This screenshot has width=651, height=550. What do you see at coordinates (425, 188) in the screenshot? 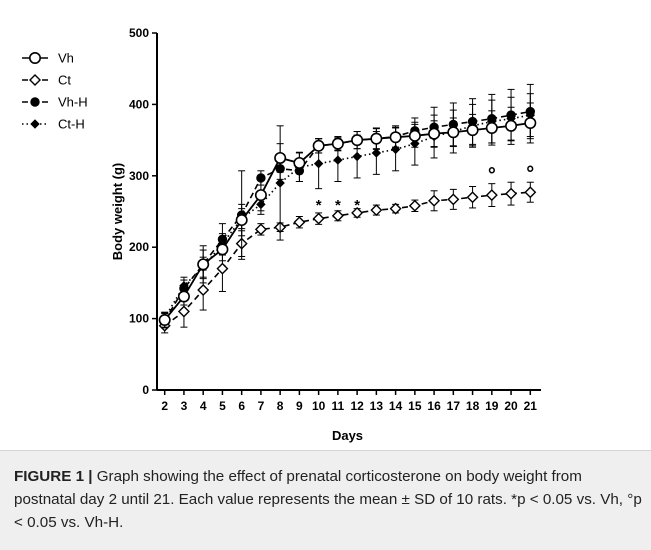
I see `annotations-layer: * * * ° °` at bounding box center [425, 188].